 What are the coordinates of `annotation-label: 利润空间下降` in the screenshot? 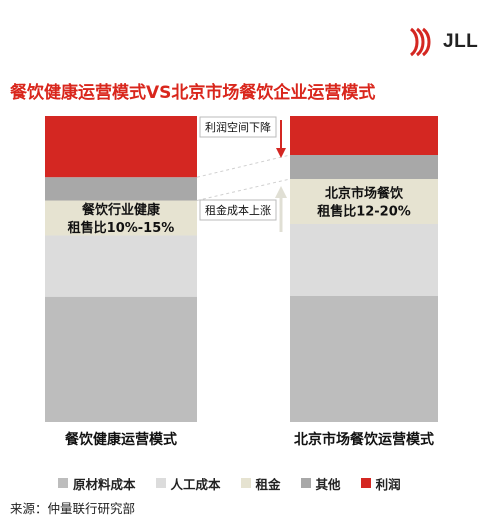 It's located at (238, 127).